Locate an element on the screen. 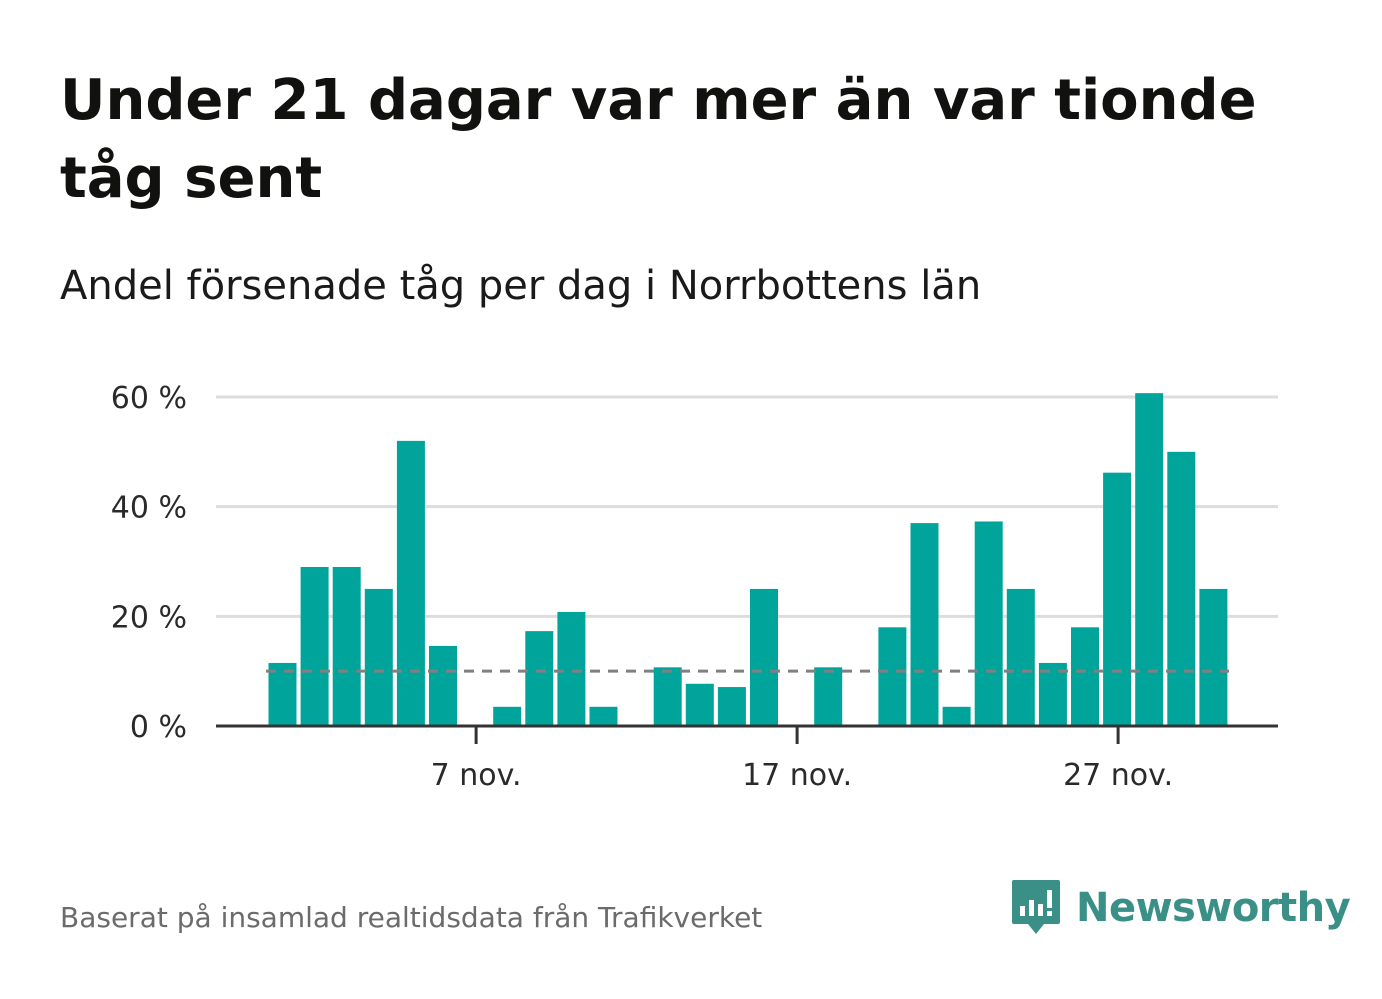 This screenshot has width=1382, height=999. brand-logo: Newsworthy is located at coordinates (1180, 908).